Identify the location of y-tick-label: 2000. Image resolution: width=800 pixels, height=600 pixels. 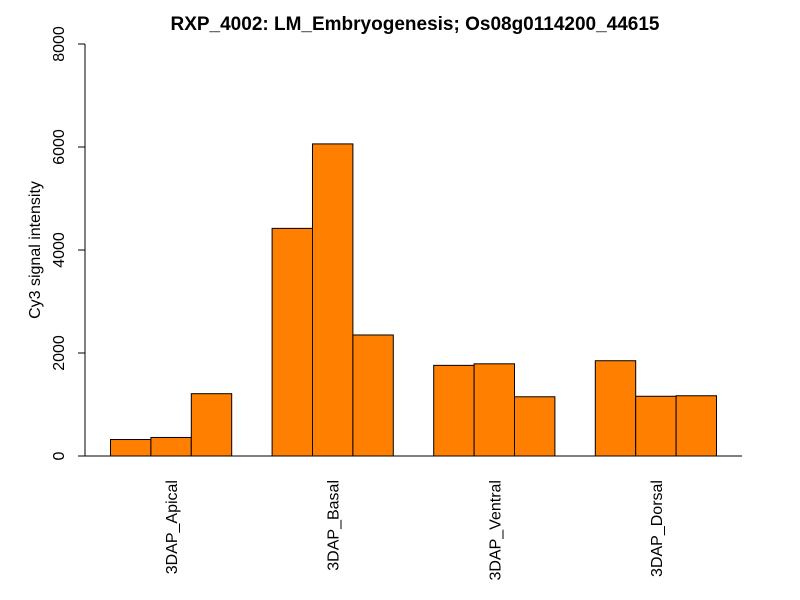
(59, 353).